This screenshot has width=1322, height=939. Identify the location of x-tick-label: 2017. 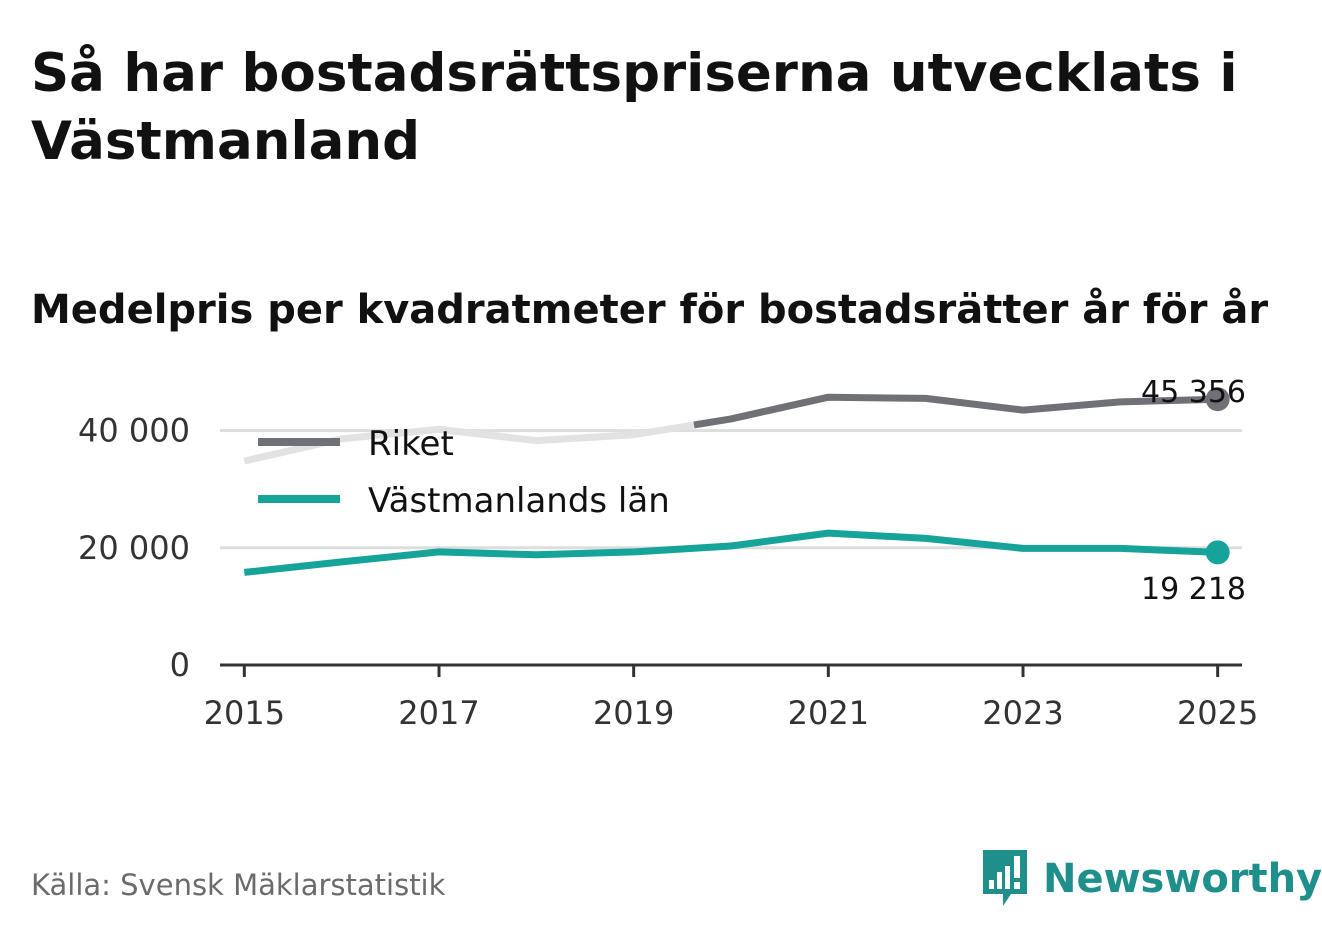
(438, 713).